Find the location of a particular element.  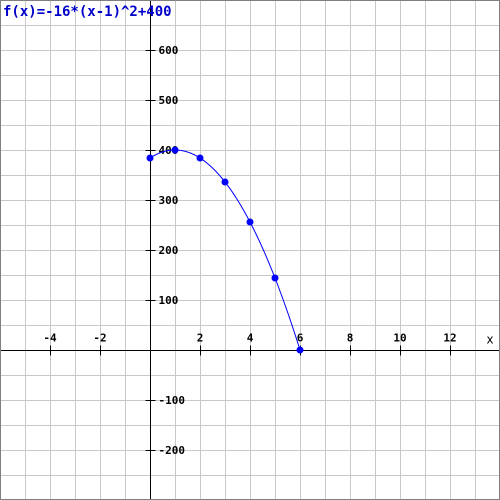

y-tick-label: 300 is located at coordinates (169, 200).